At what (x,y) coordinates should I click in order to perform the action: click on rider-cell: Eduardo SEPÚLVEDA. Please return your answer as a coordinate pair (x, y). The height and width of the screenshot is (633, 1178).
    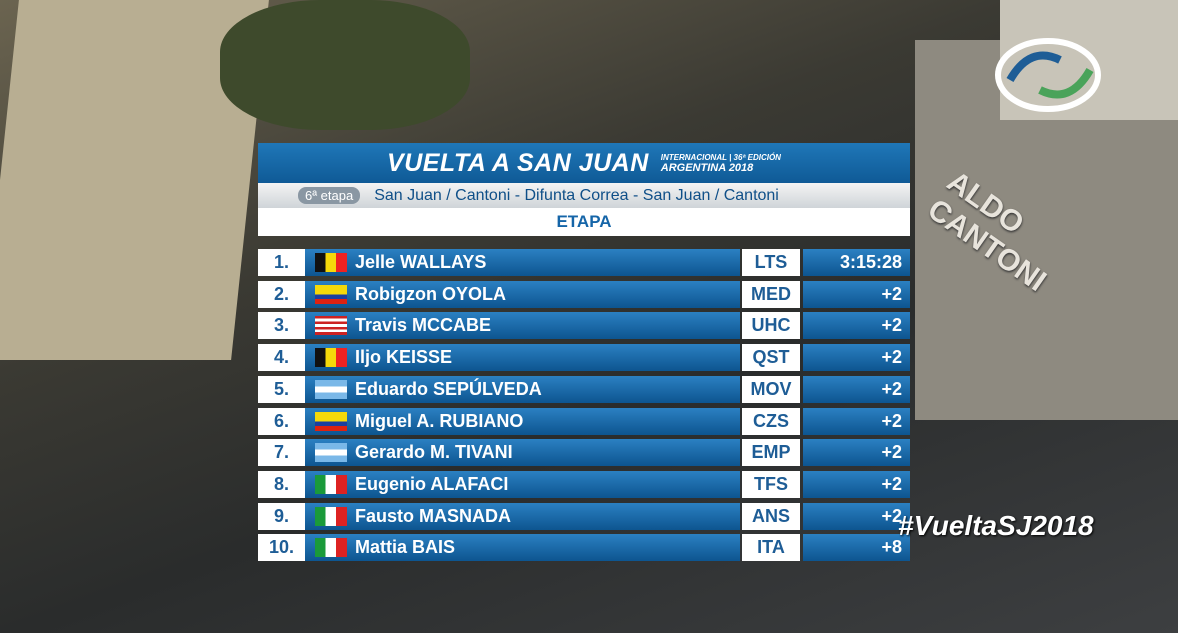
    Looking at the image, I should click on (522, 389).